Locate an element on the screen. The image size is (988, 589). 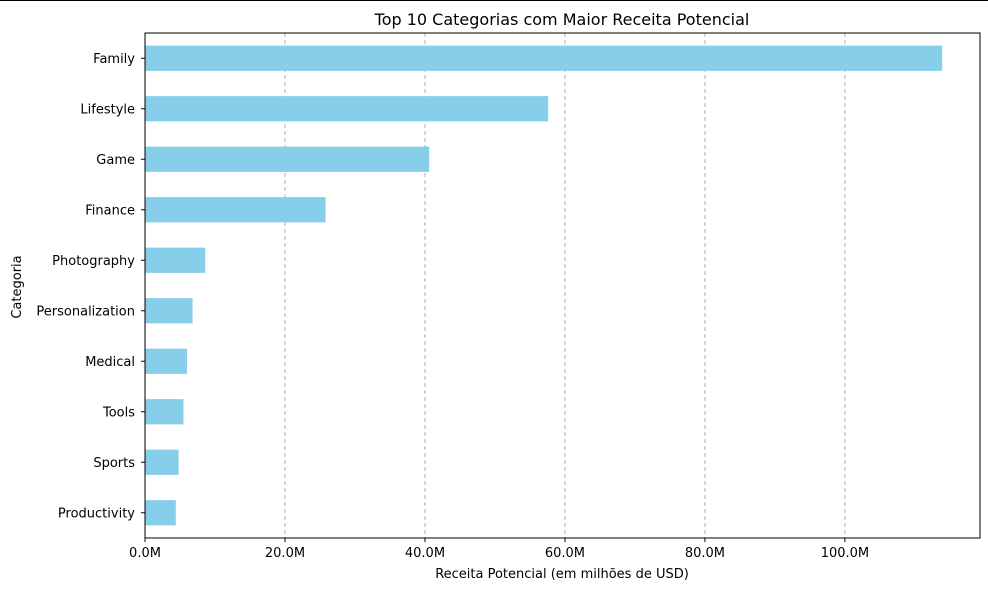
x-axis-label: Receita Potencial (em milhões de USD) is located at coordinates (562, 574).